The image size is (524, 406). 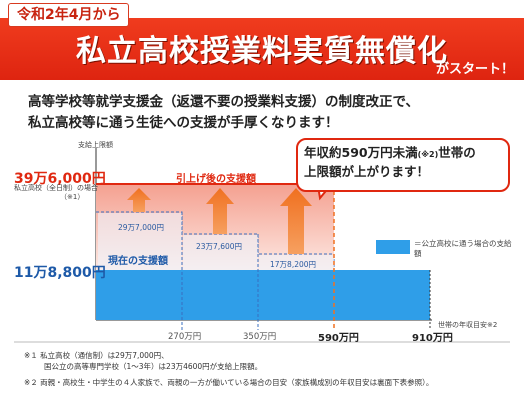 What do you see at coordinates (56, 188) in the screenshot?
I see `max-value-note: 私立高校（全日制）の場合` at bounding box center [56, 188].